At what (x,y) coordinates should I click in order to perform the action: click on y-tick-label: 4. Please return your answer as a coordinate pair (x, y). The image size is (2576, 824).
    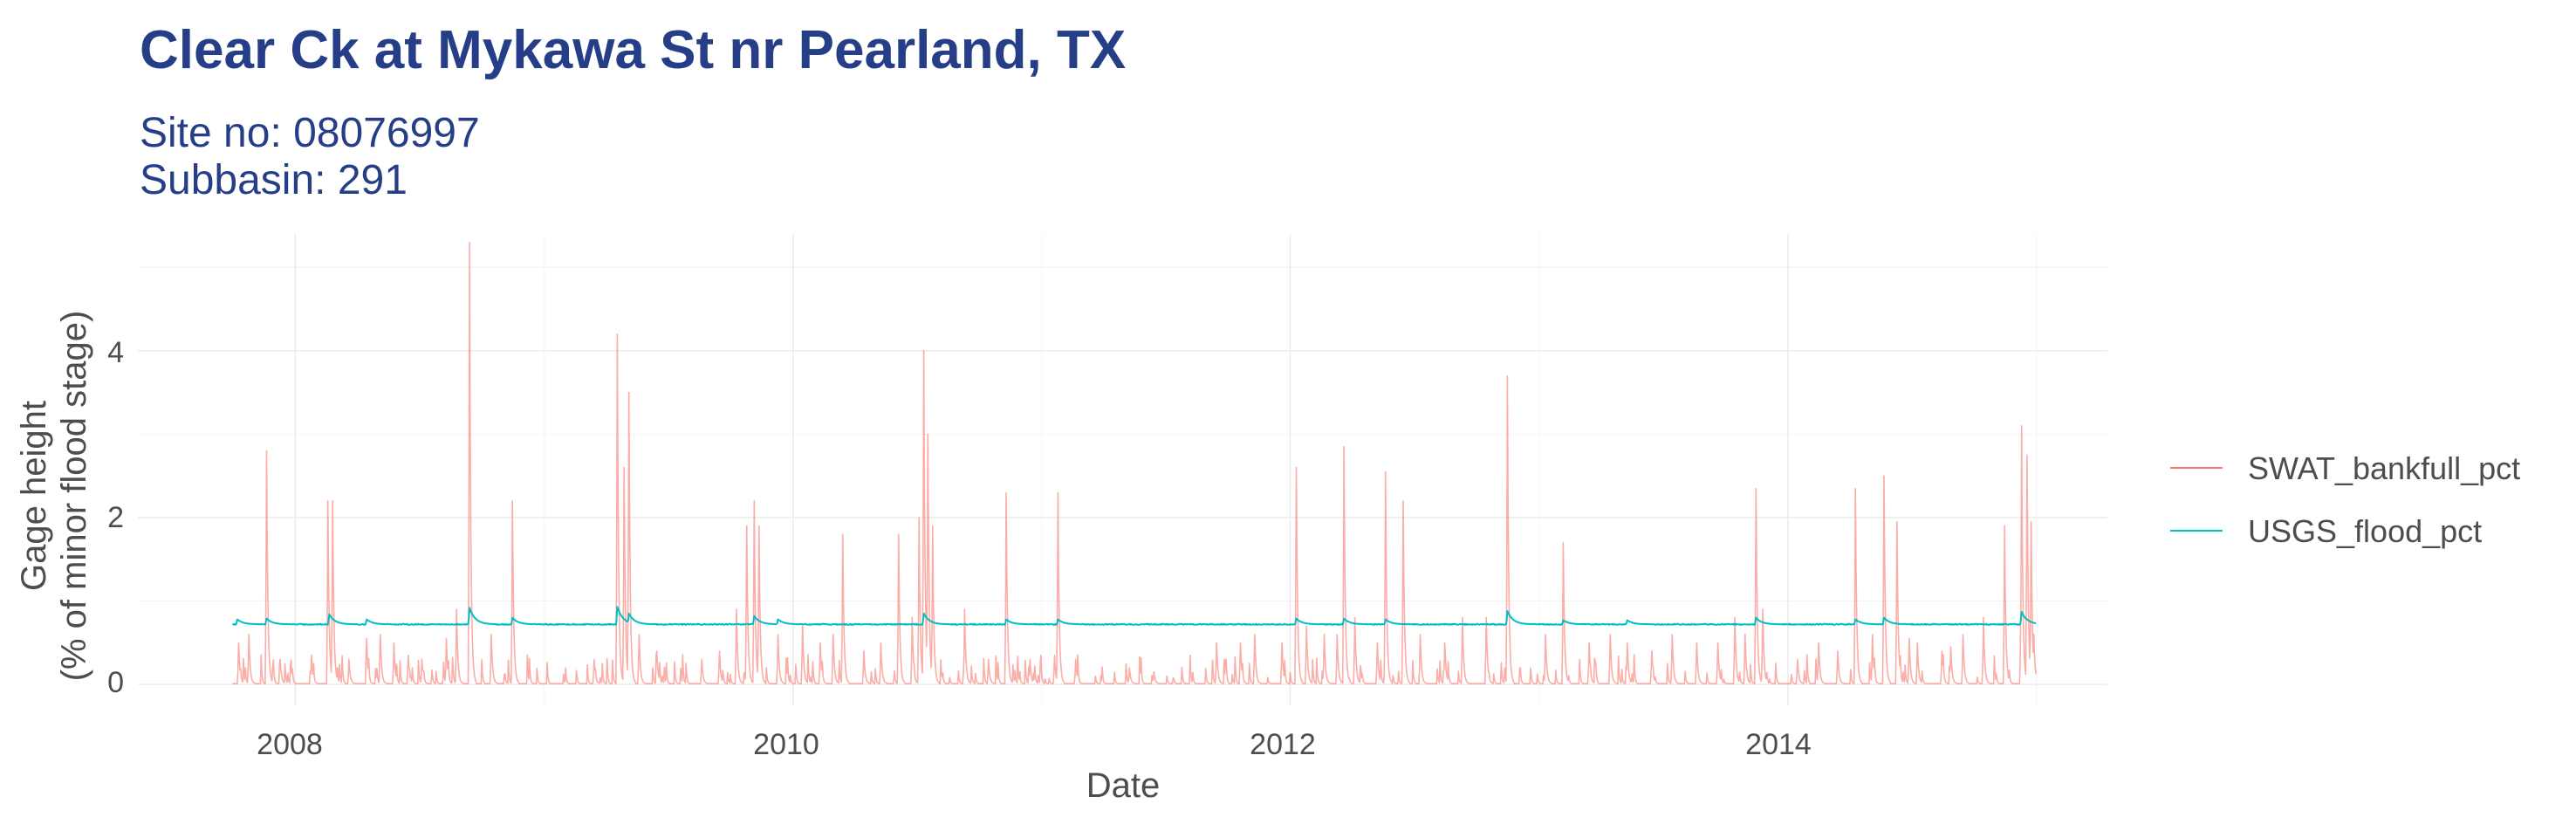
    Looking at the image, I should click on (116, 352).